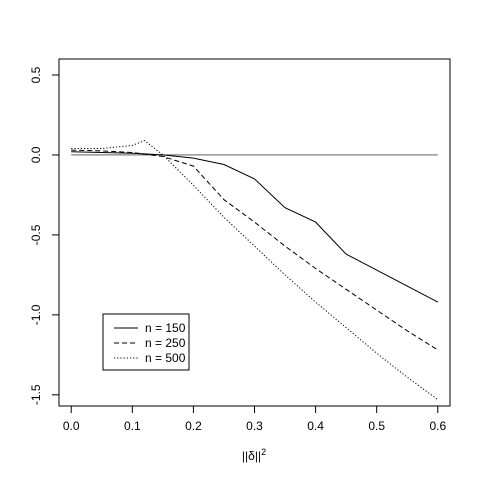 Image resolution: width=480 pixels, height=480 pixels. What do you see at coordinates (36, 74) in the screenshot?
I see `y-tick-label: 0.5` at bounding box center [36, 74].